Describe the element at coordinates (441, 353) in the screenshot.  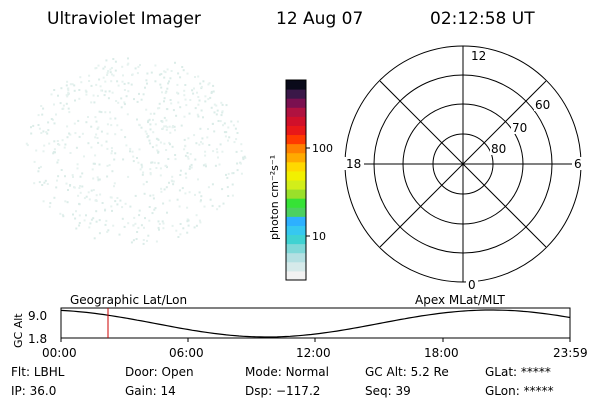
I see `time-tick-1800: 18:00` at that location.